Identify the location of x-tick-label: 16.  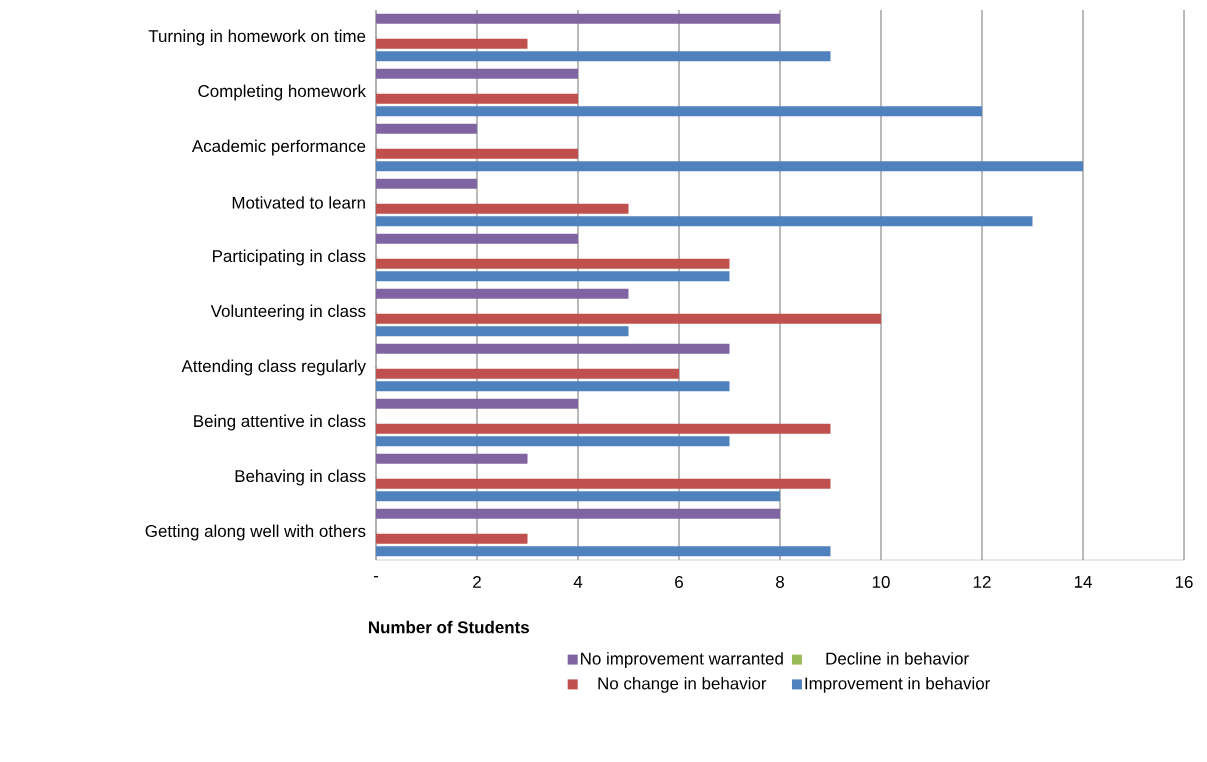
(1184, 581).